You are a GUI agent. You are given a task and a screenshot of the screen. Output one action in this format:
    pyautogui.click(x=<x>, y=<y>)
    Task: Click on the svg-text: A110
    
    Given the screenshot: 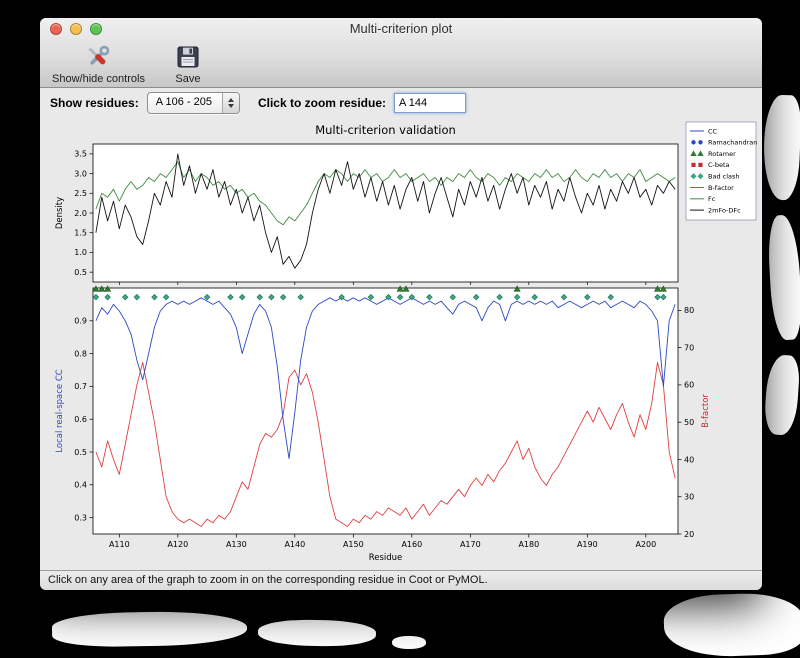 What is the action you would take?
    pyautogui.click(x=119, y=544)
    